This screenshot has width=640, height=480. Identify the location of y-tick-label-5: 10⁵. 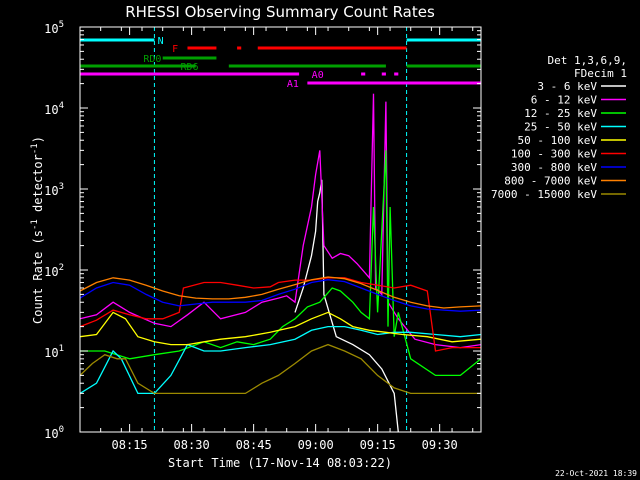
(54, 28).